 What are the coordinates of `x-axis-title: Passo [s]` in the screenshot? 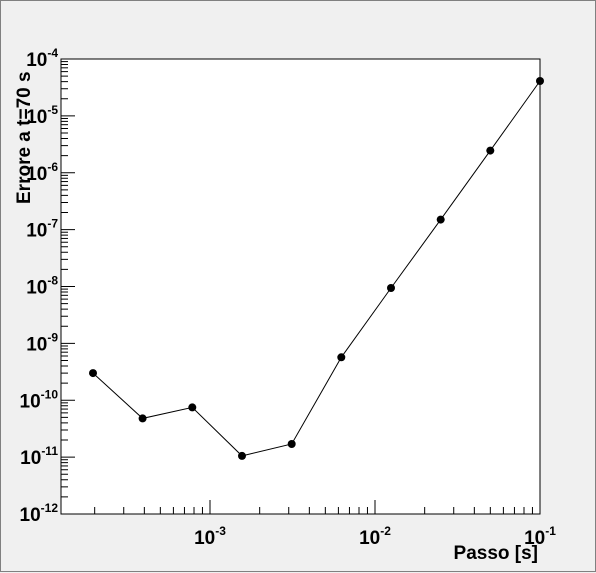 It's located at (496, 553).